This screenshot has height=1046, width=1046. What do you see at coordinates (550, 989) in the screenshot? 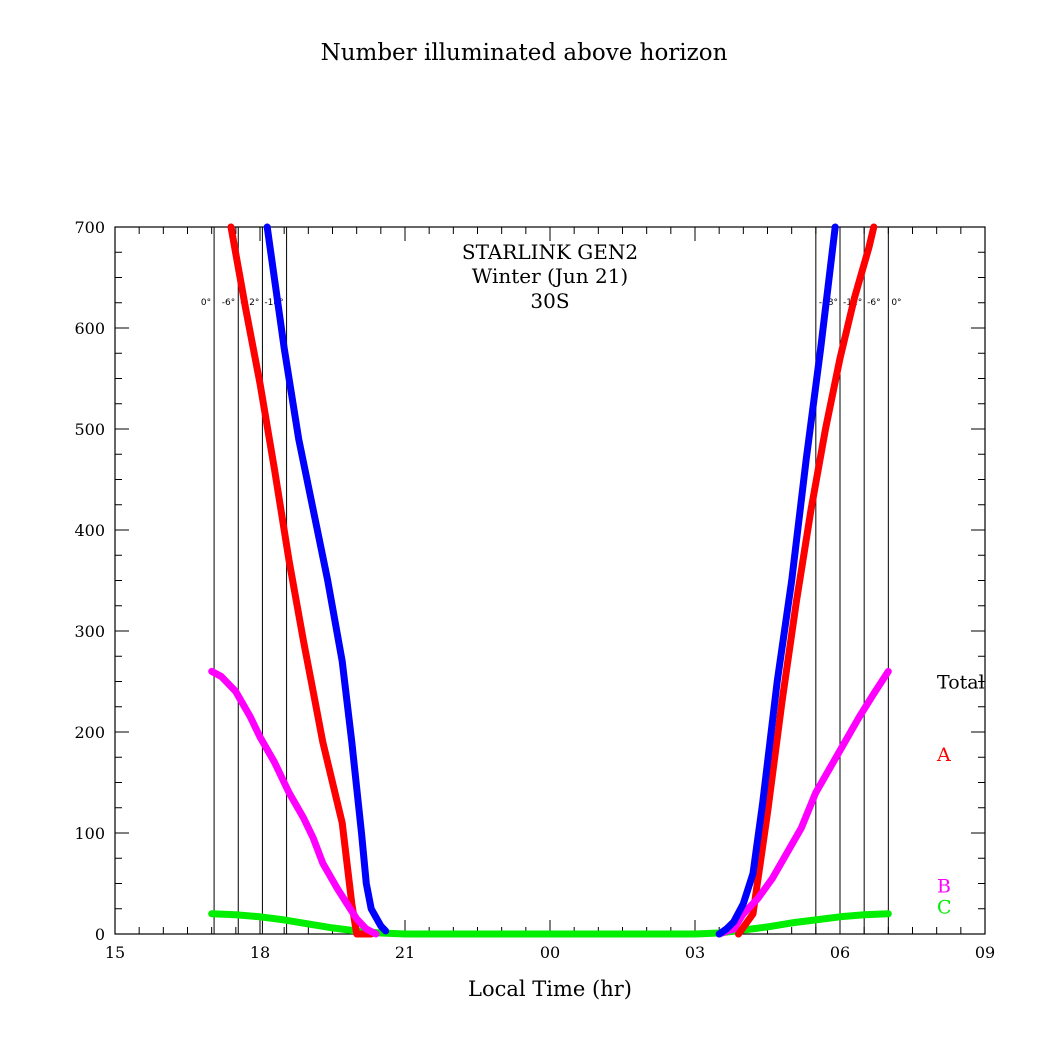
I see `x-axis-label: Local Time (hr)` at bounding box center [550, 989].